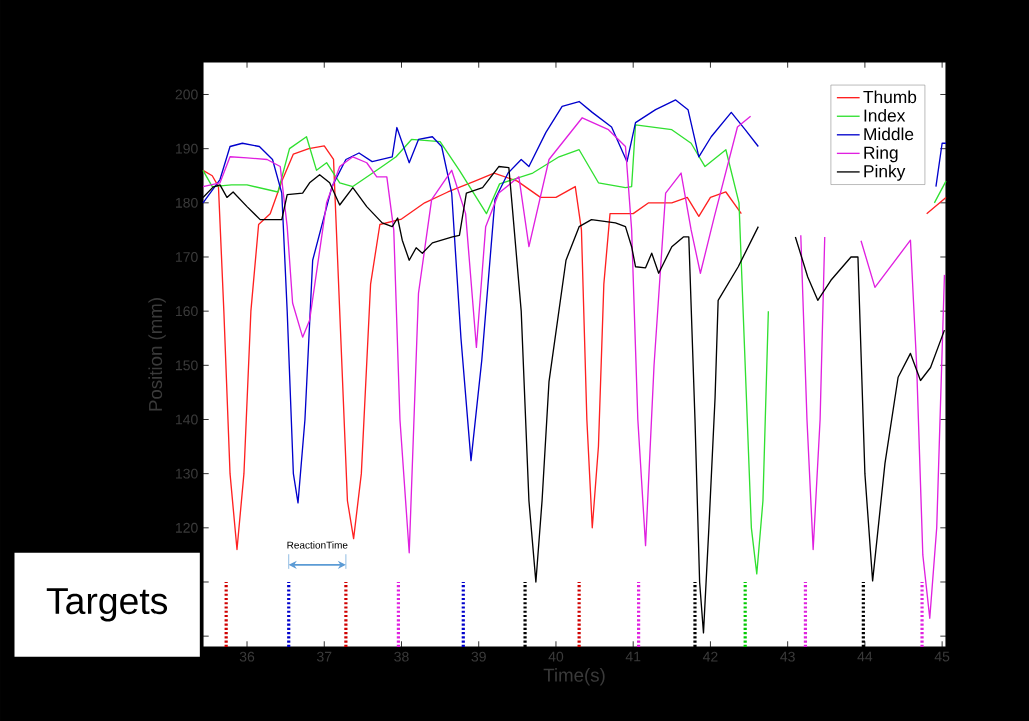 The width and height of the screenshot is (1029, 721). Describe the element at coordinates (187, 365) in the screenshot. I see `y-tick-label: 150` at that location.